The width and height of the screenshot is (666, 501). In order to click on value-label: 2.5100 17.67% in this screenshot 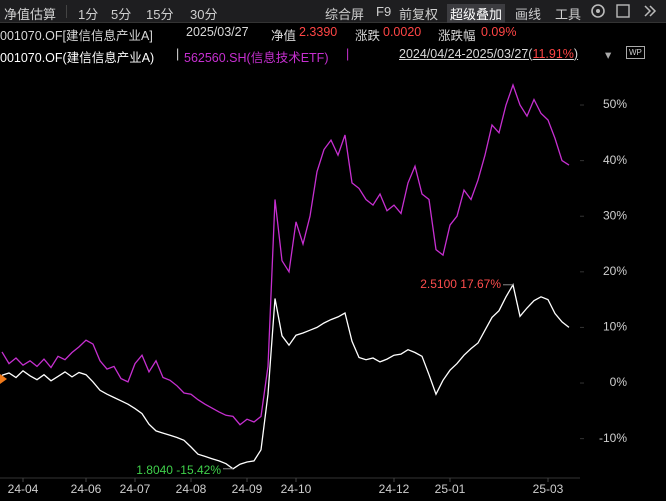, I will do `click(460, 284)`.